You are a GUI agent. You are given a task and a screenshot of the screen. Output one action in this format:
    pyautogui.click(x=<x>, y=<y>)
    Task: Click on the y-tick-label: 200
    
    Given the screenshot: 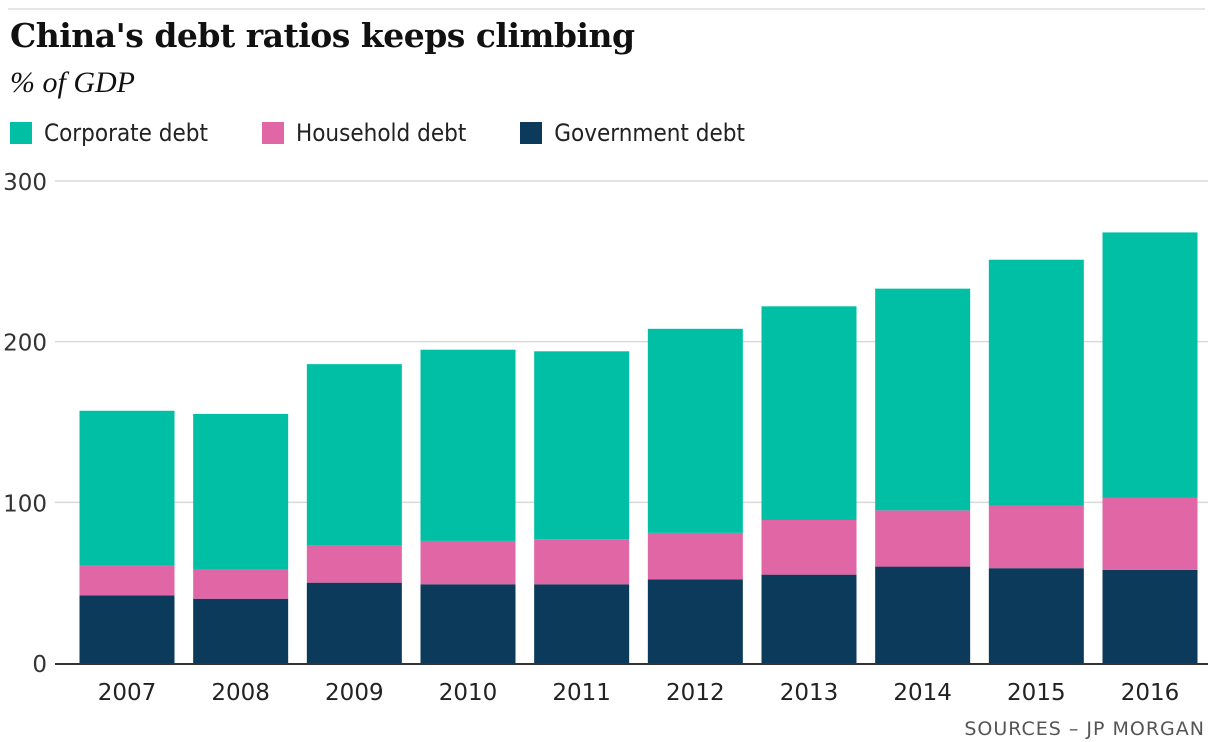 What is the action you would take?
    pyautogui.click(x=25, y=344)
    